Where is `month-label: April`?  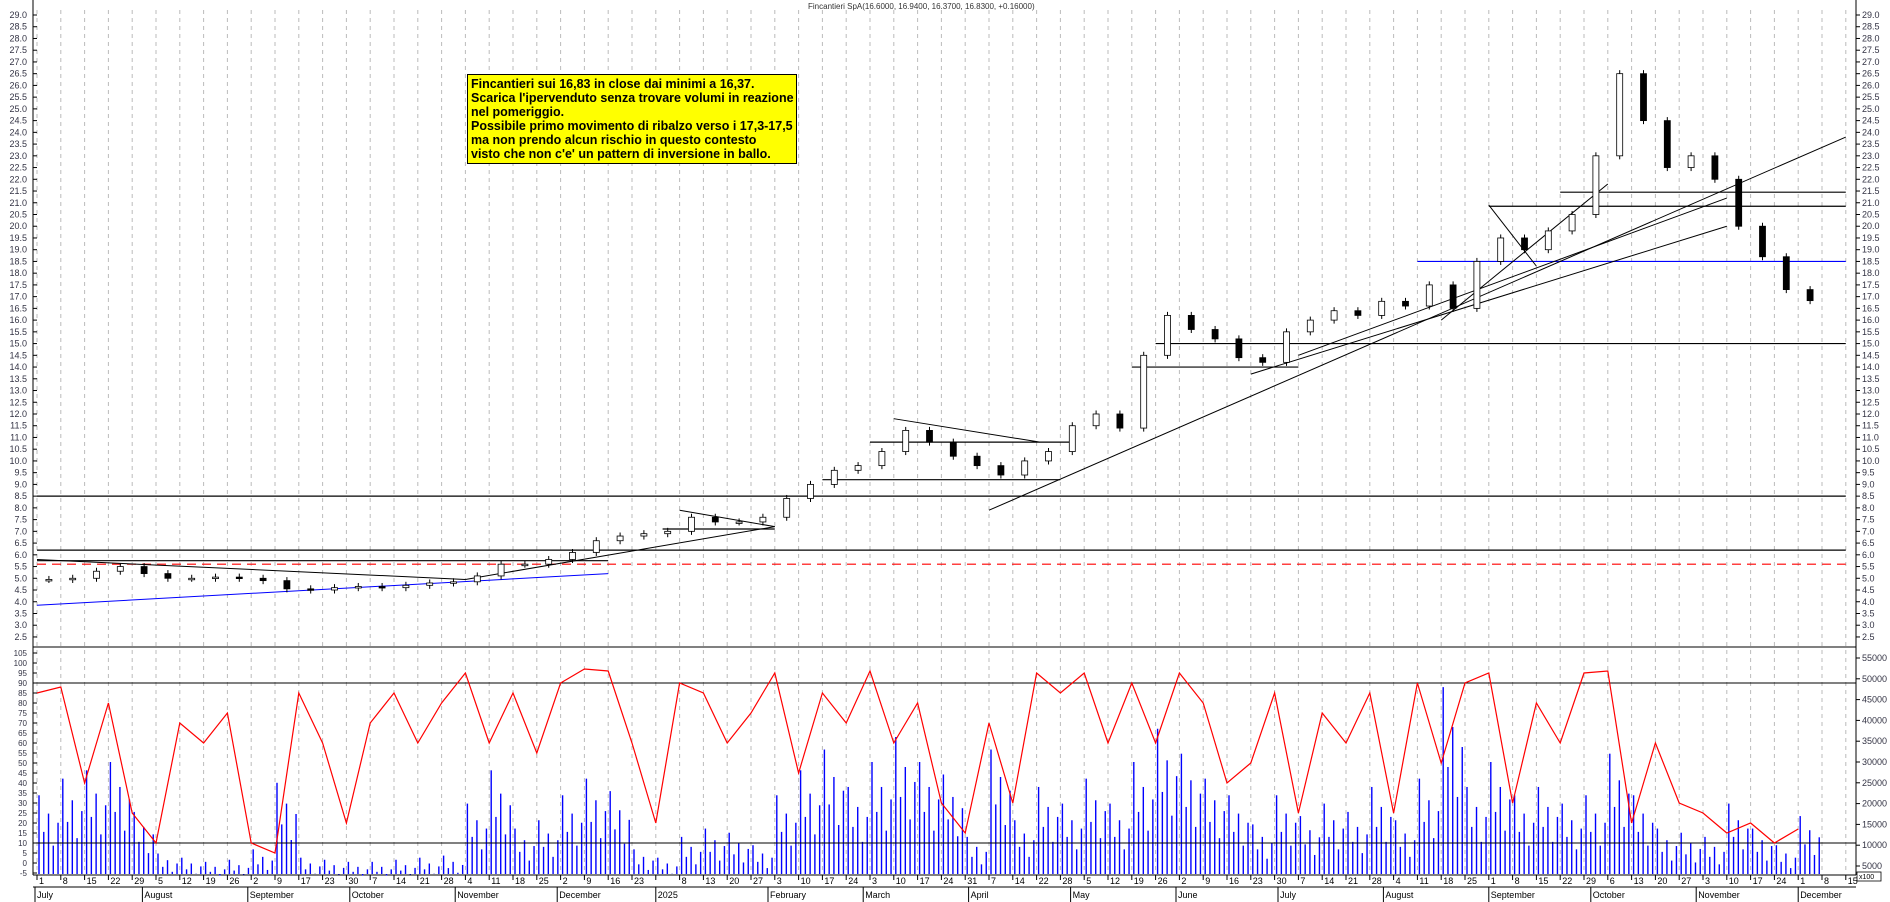
month-label: April is located at coordinates (980, 895).